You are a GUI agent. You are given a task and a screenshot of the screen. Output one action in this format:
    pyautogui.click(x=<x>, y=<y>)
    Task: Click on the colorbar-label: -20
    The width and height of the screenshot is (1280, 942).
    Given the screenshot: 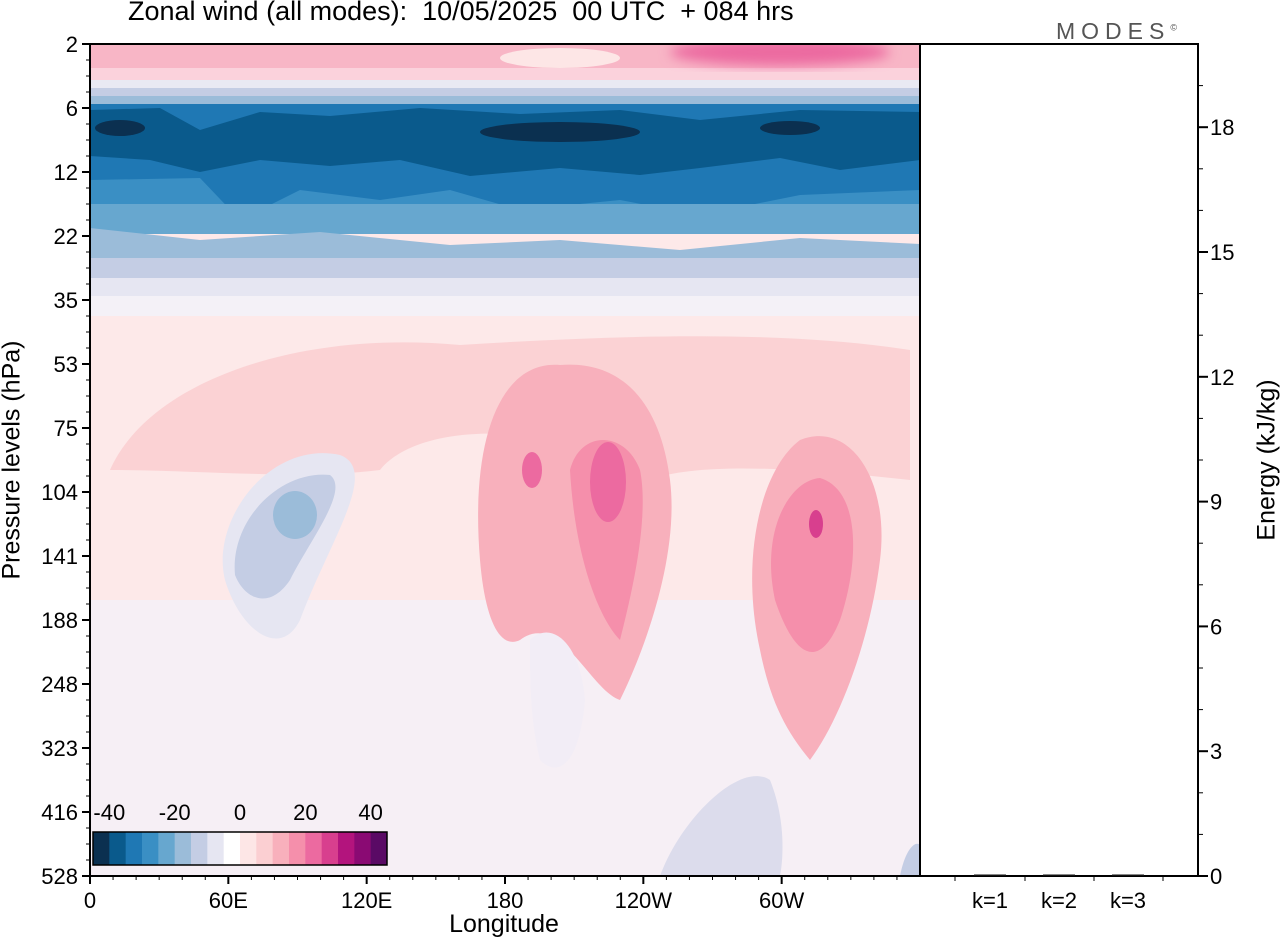 What is the action you would take?
    pyautogui.click(x=175, y=812)
    